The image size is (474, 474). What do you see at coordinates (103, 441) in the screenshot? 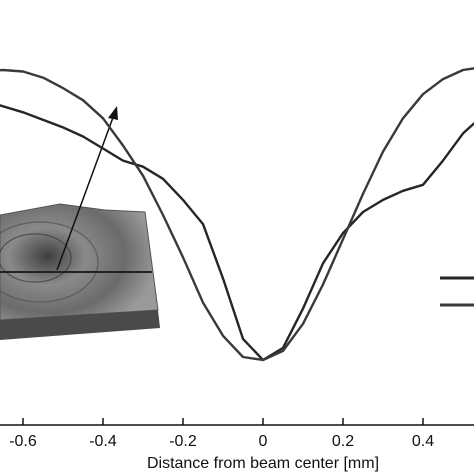
I see `x-tick-label: -0.4` at bounding box center [103, 441].